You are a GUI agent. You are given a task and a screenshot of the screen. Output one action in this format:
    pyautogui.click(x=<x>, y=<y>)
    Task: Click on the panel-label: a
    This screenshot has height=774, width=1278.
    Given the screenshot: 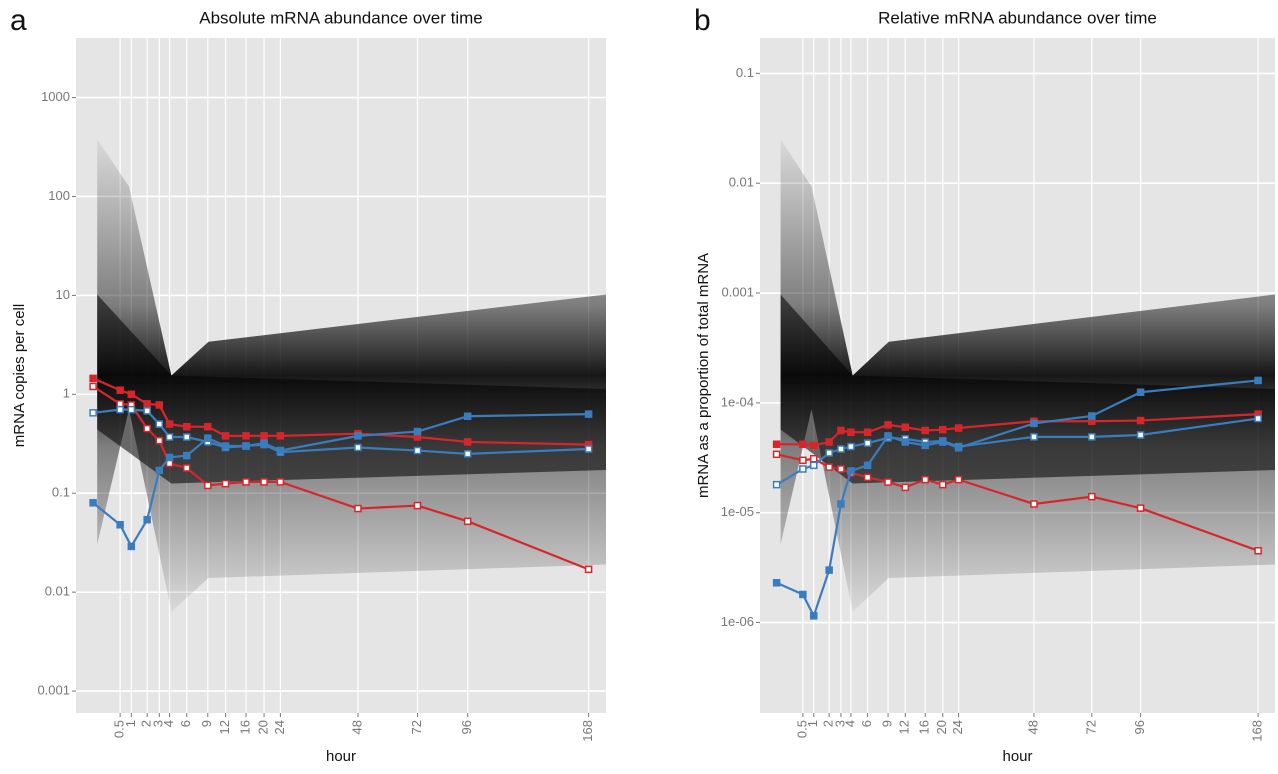 What is the action you would take?
    pyautogui.click(x=18, y=20)
    